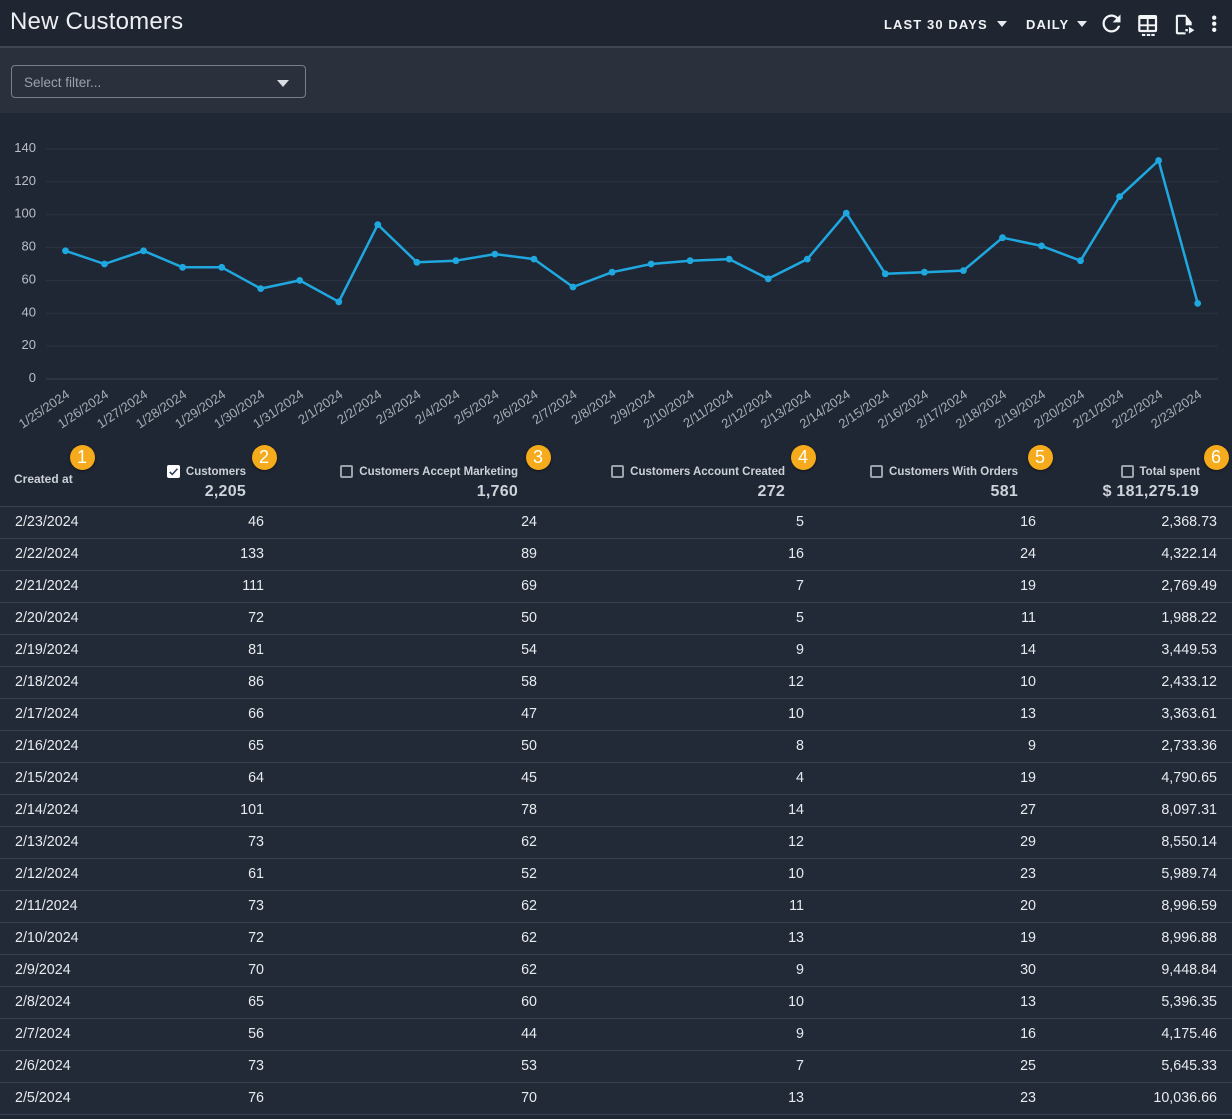  Describe the element at coordinates (25, 147) in the screenshot. I see `svg-text: 140` at that location.